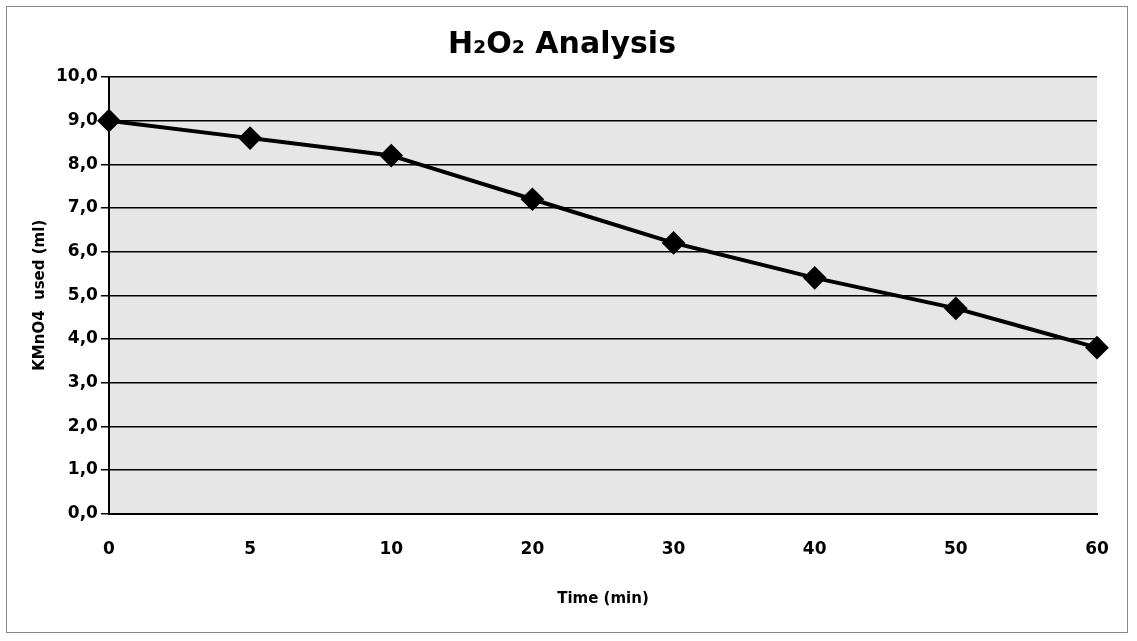 This screenshot has width=1137, height=641. What do you see at coordinates (83, 119) in the screenshot?
I see `y-tick-label: 9,0` at bounding box center [83, 119].